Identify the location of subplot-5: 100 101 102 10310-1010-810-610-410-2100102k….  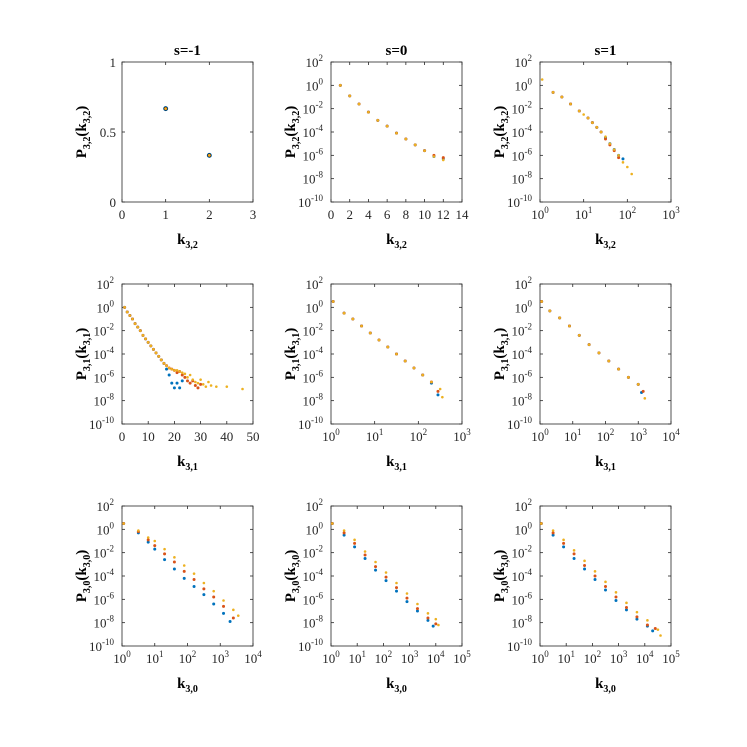
(377, 374).